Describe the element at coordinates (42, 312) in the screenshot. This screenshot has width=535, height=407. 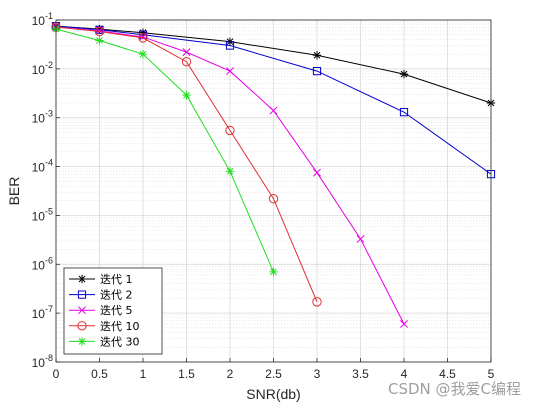
I see `y-tick-label: 10⁻⁷` at that location.